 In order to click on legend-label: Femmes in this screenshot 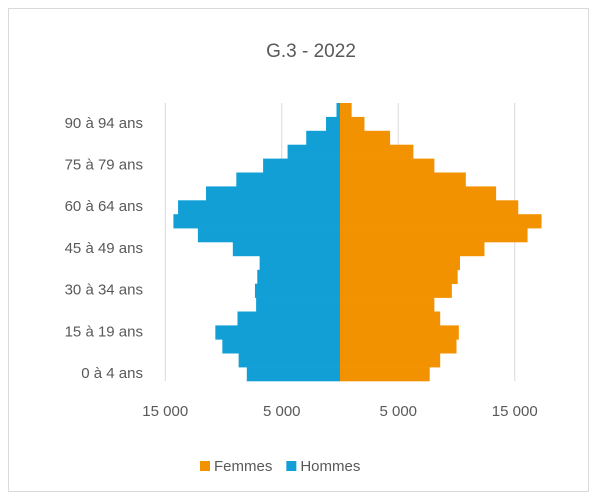, I will do `click(243, 466)`.